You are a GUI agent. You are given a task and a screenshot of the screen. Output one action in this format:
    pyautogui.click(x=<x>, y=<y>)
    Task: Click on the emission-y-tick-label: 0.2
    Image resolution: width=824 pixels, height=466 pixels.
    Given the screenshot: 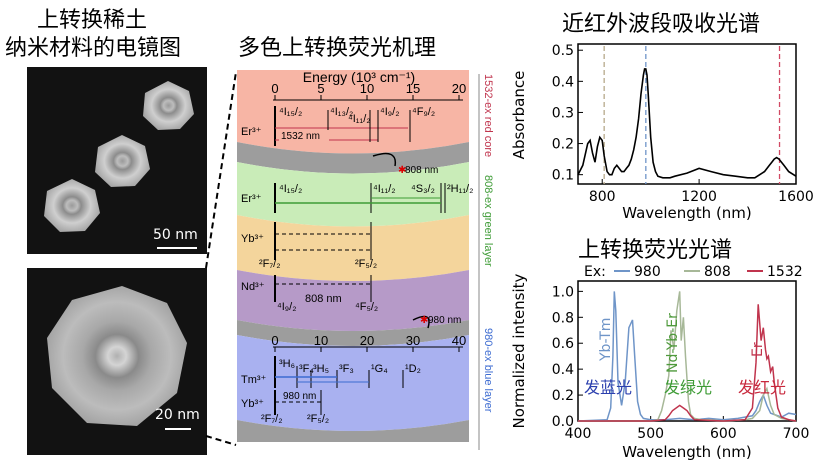 What is the action you would take?
    pyautogui.click(x=563, y=396)
    